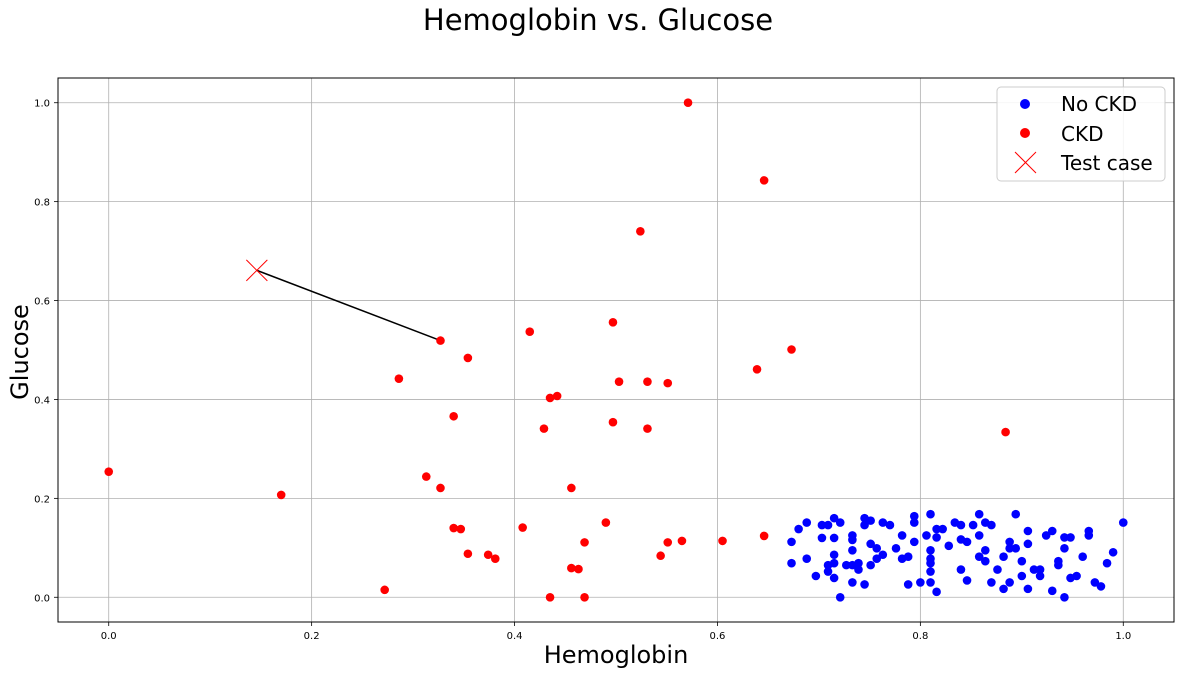  Describe the element at coordinates (312, 636) in the screenshot. I see `x-tick-label: 0.2` at that location.